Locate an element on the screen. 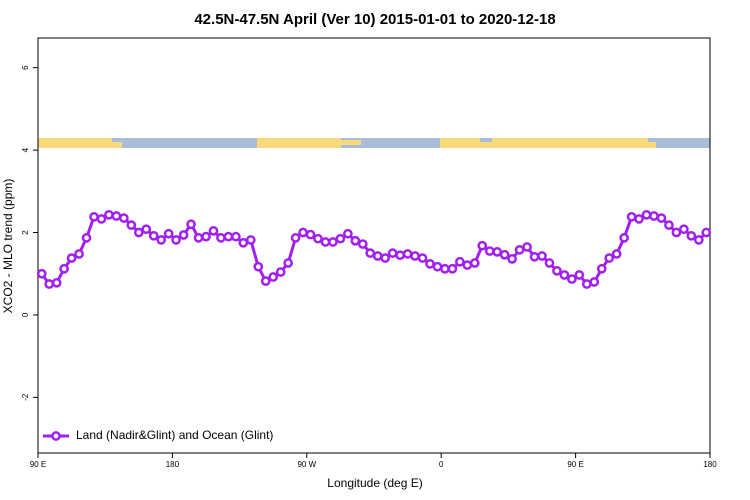  land-ocean-strip is located at coordinates (374, 143).